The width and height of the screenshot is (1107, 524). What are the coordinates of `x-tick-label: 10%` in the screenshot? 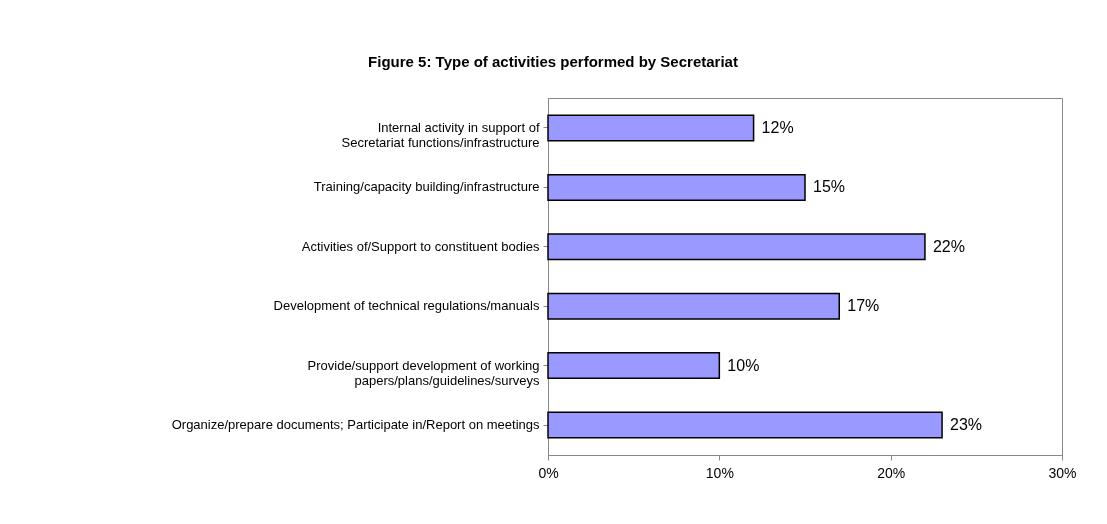 It's located at (719, 472).